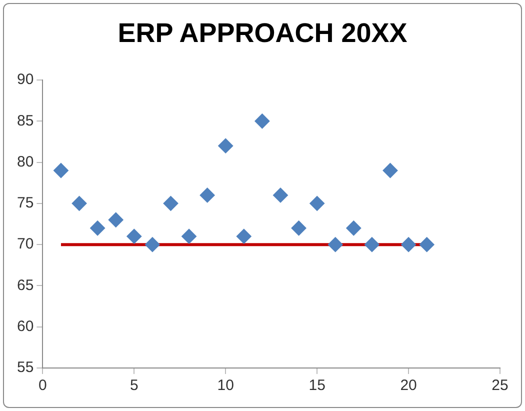  What do you see at coordinates (262, 33) in the screenshot?
I see `chart-title: ERP APPROACH 20XX` at bounding box center [262, 33].